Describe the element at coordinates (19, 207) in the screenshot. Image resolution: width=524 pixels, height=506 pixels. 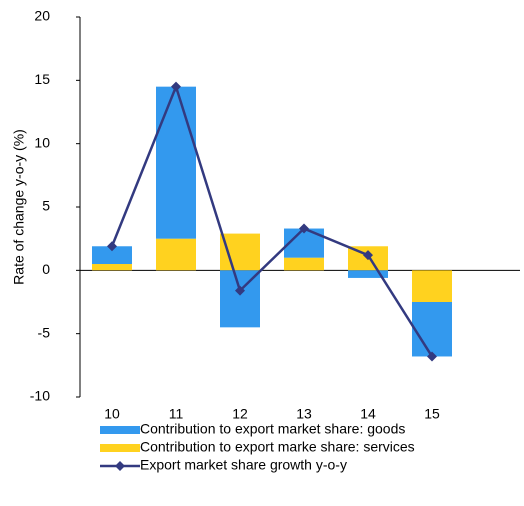
I see `y-axis-title: Rate of change y-o-y (%)` at that location.